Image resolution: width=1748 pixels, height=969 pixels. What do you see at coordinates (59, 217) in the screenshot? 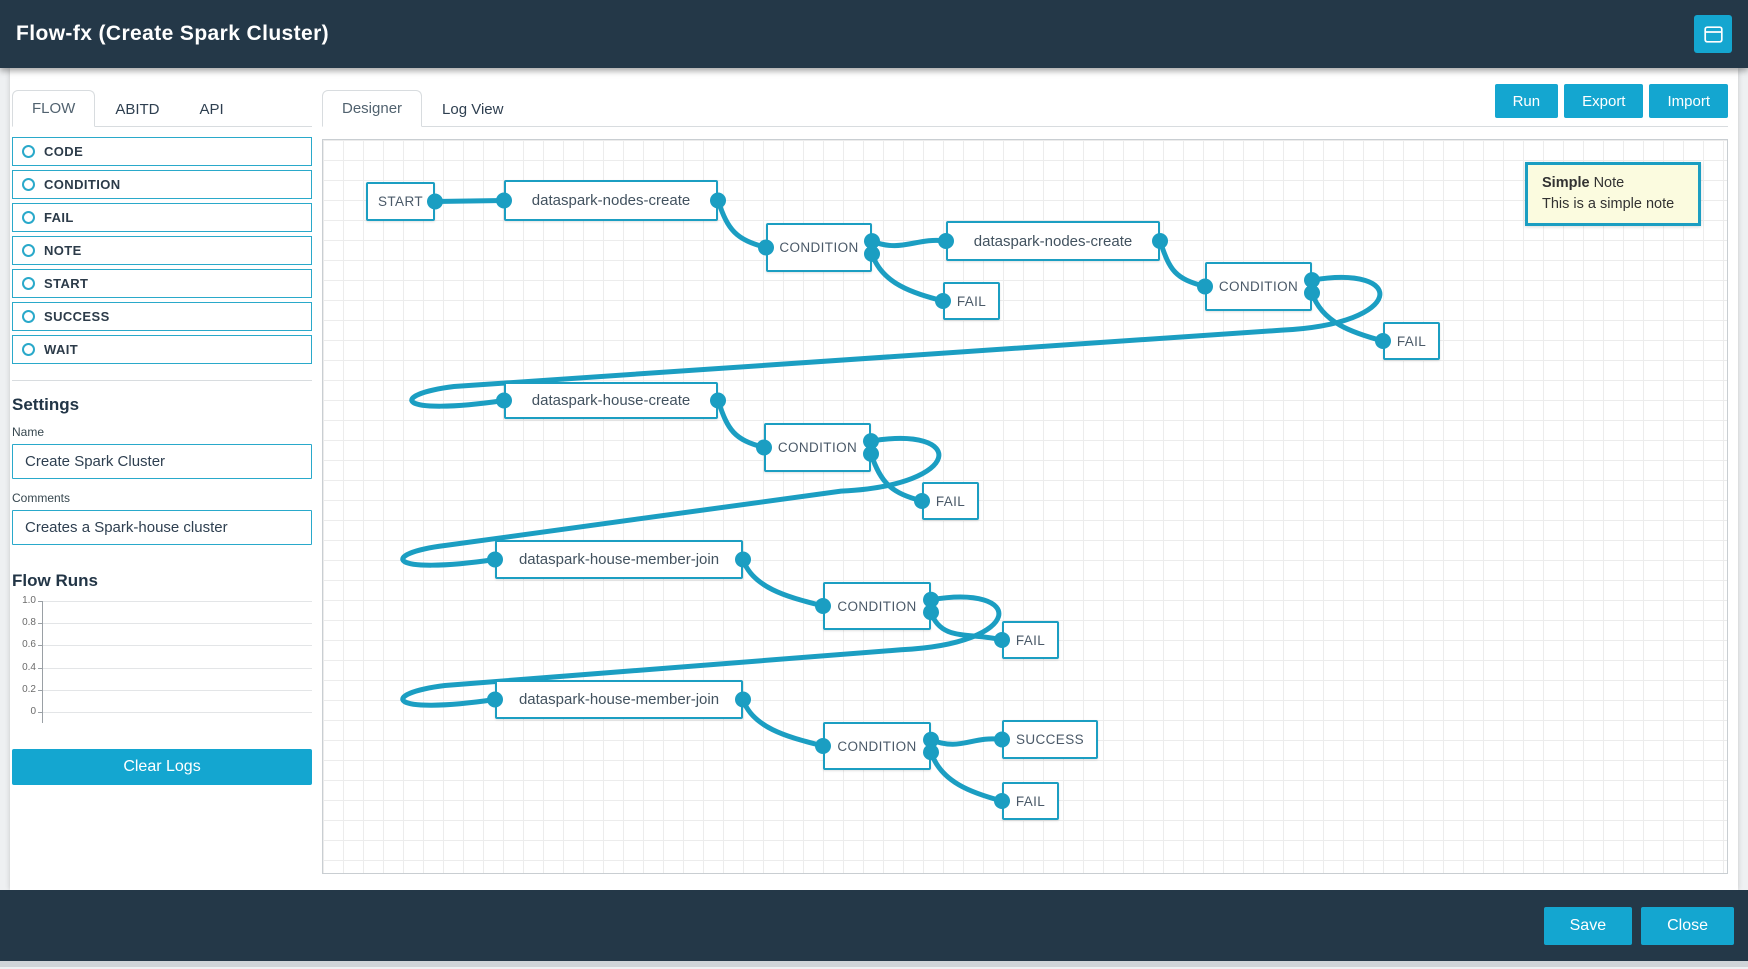
I see `palette-item-label: FAIL` at bounding box center [59, 217].